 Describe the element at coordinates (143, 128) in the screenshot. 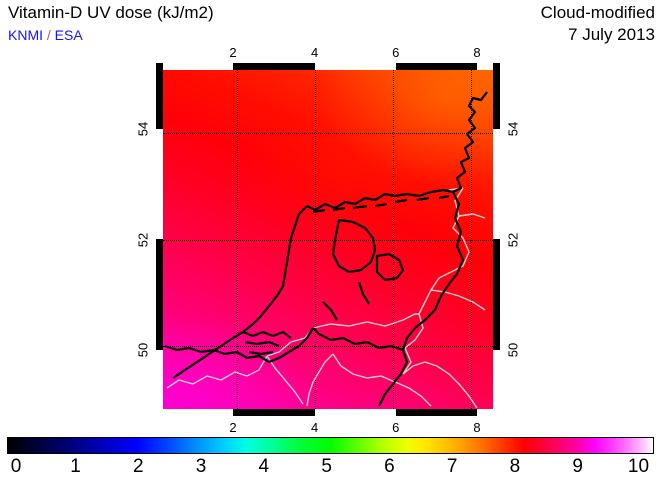

I see `lat-tick-left-54: 54` at that location.